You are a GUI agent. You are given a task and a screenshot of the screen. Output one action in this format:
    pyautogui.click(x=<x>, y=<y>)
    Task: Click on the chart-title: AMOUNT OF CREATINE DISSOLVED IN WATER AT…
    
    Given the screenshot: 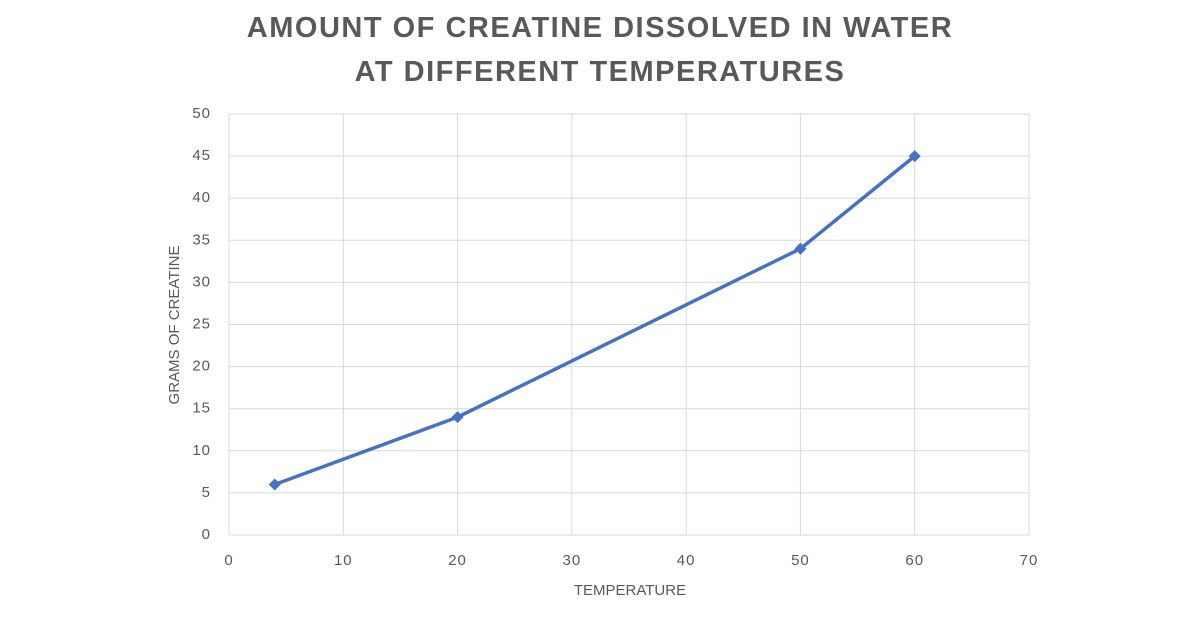 What is the action you would take?
    pyautogui.click(x=600, y=50)
    